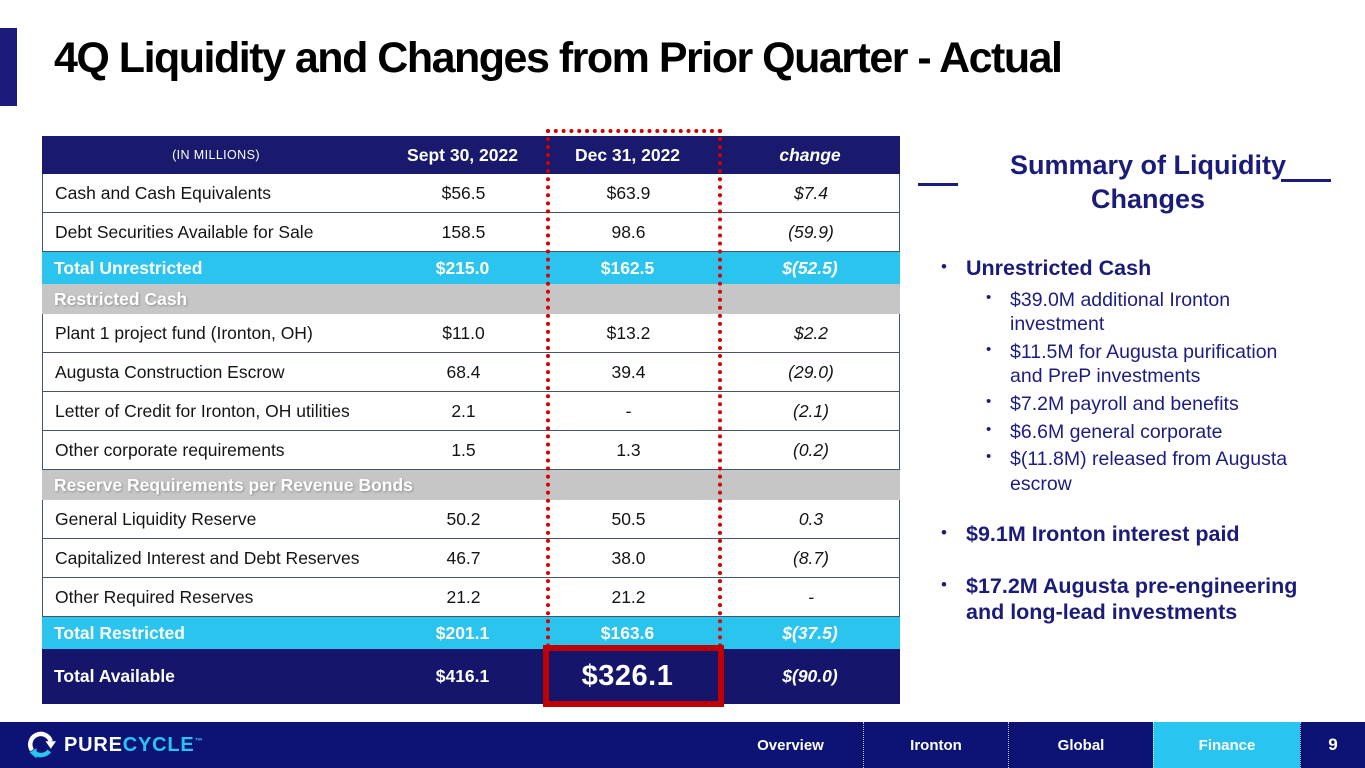 The image size is (1365, 768). What do you see at coordinates (811, 449) in the screenshot?
I see `change-value: (0.2)` at bounding box center [811, 449].